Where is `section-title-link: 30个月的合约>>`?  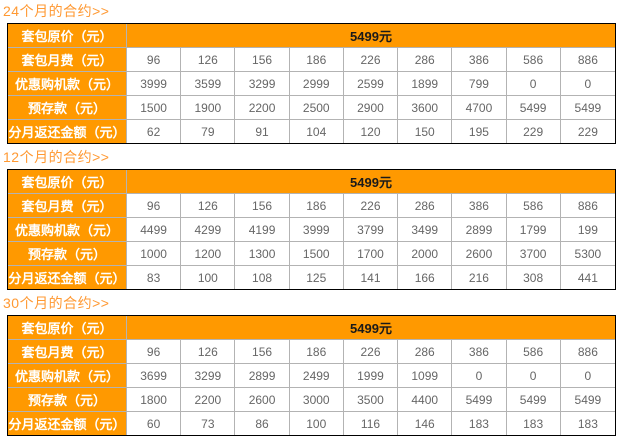
section-title-link: 30个月的合约>> is located at coordinates (56, 303).